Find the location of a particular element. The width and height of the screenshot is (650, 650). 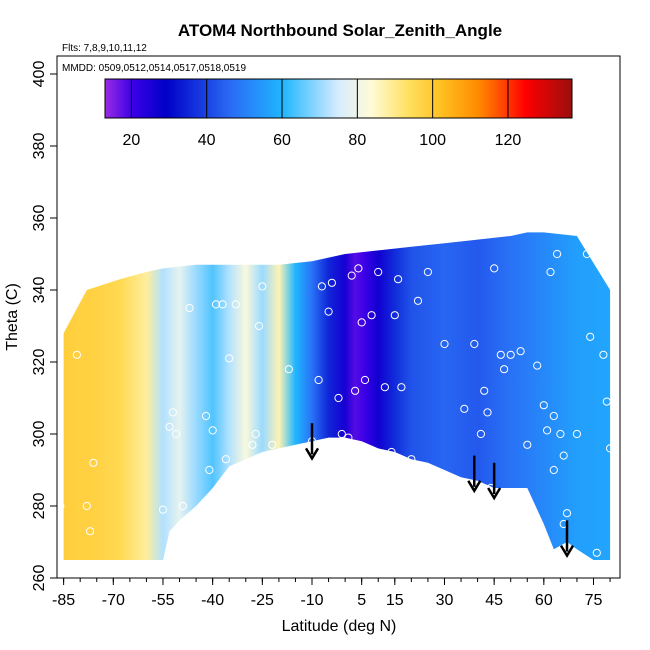

y-tick-label: 360 is located at coordinates (39, 218).